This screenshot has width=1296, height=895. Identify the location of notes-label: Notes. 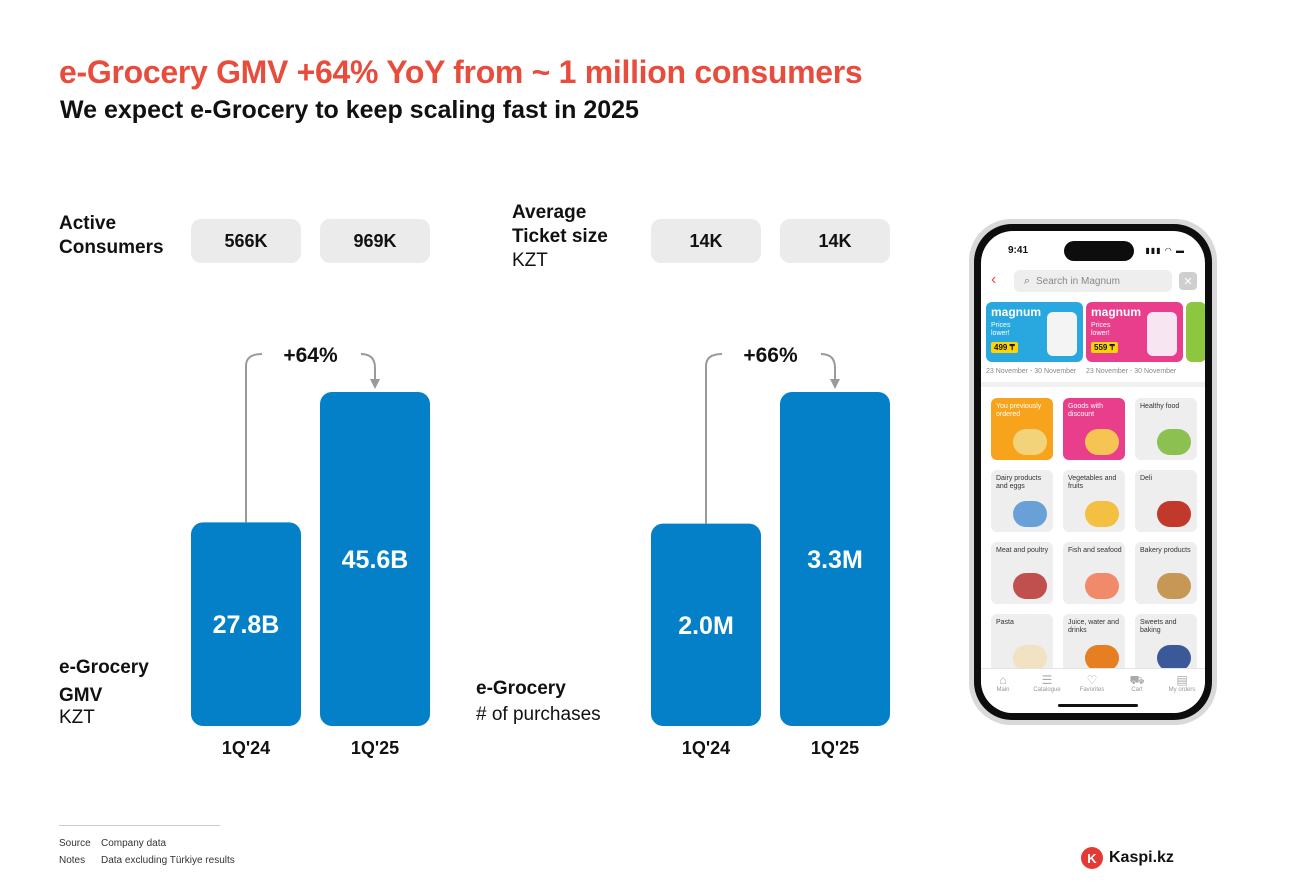
(72, 860).